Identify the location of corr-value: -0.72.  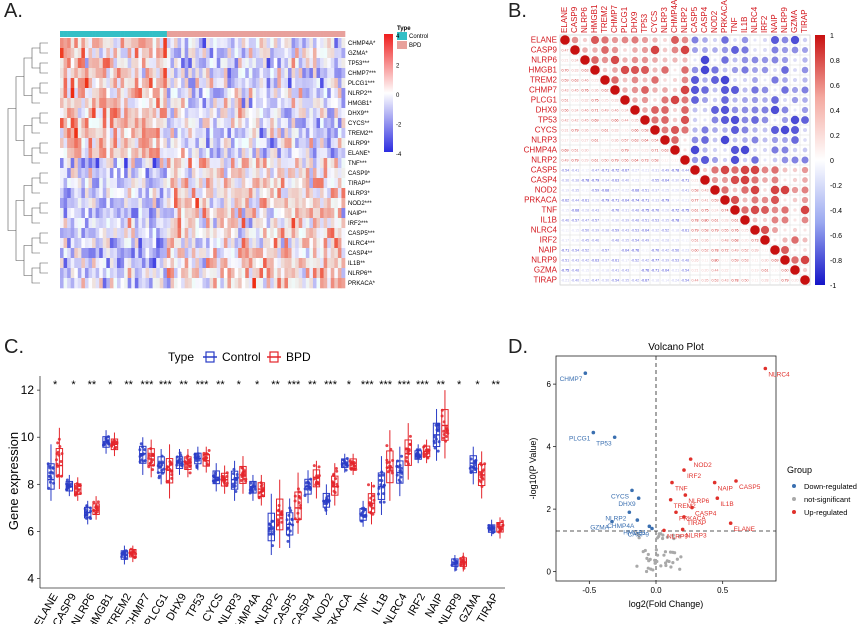
(615, 171).